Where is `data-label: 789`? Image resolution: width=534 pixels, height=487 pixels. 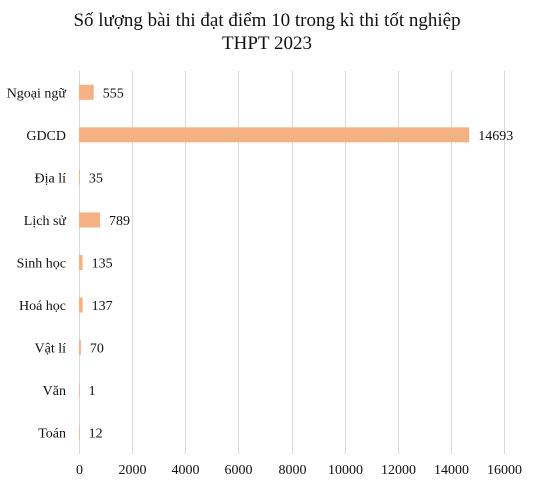
data-label: 789 is located at coordinates (119, 221).